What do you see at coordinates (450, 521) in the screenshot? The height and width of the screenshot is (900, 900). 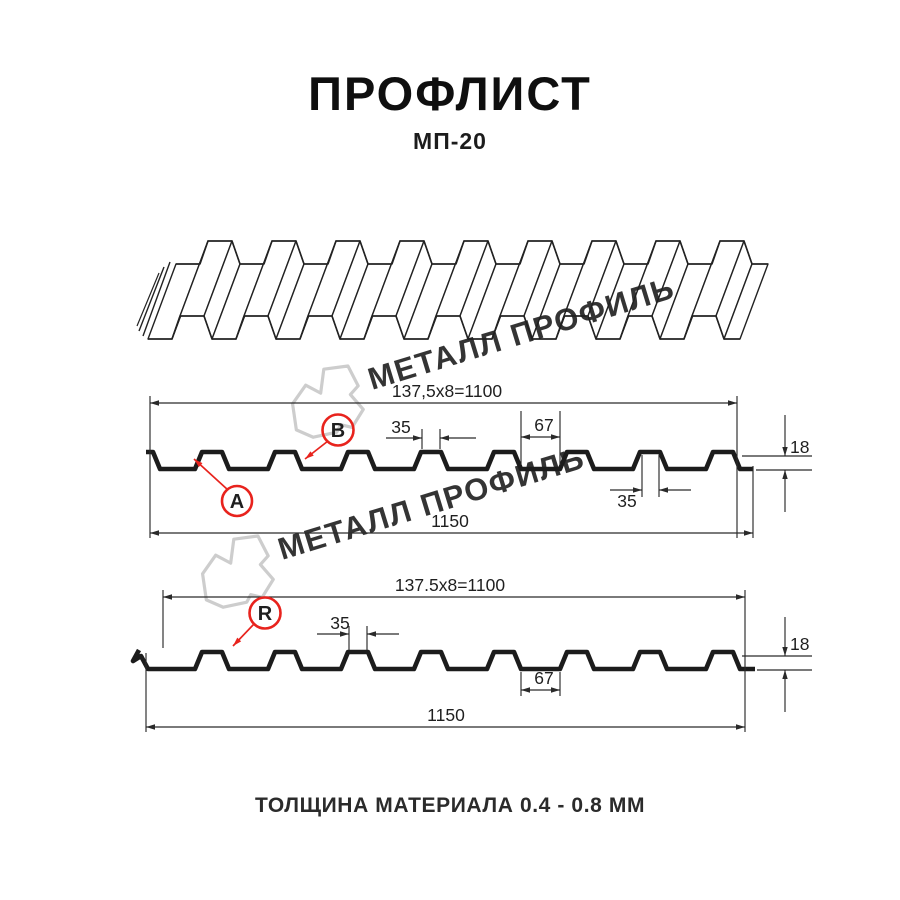 I see `dim-label-overall-top: 1150` at bounding box center [450, 521].